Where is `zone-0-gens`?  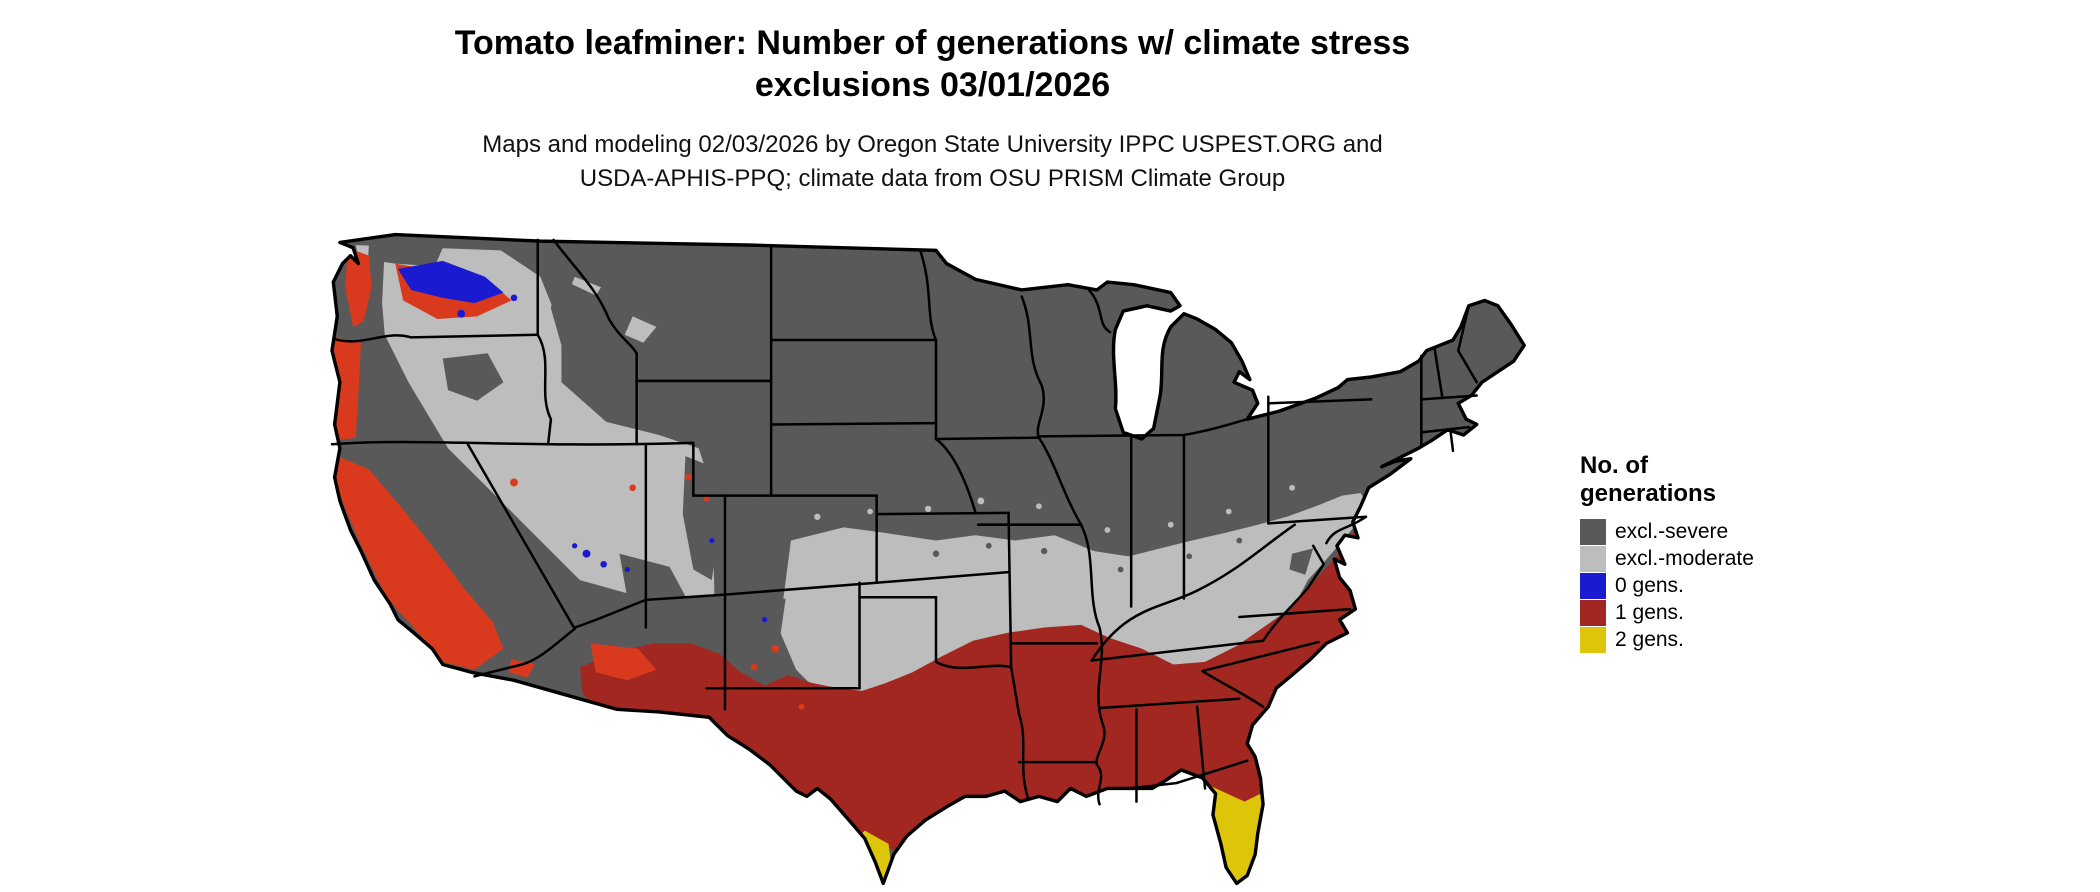
zone-0-gens is located at coordinates (582, 441).